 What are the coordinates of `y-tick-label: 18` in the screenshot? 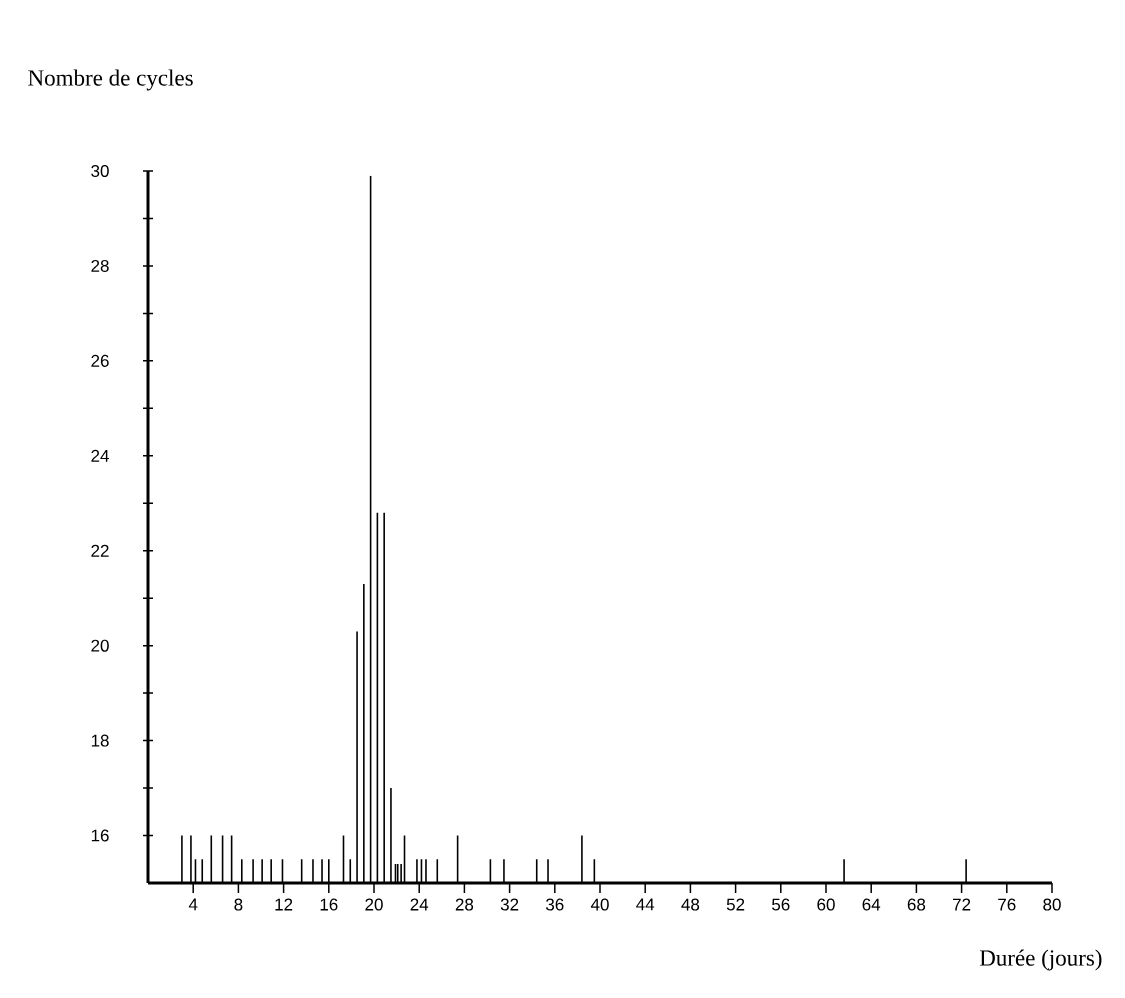 It's located at (100, 740).